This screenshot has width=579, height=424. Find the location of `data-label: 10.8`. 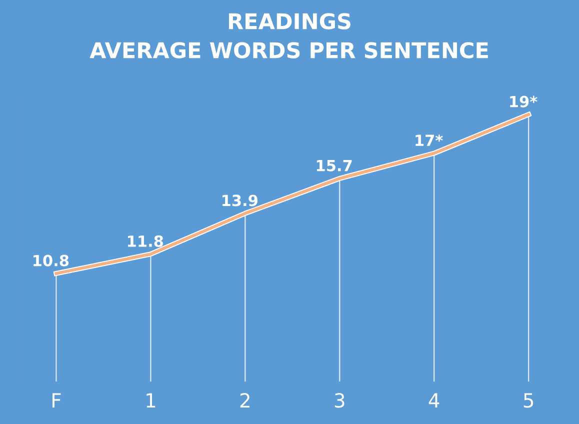

data-label: 10.8 is located at coordinates (51, 260).